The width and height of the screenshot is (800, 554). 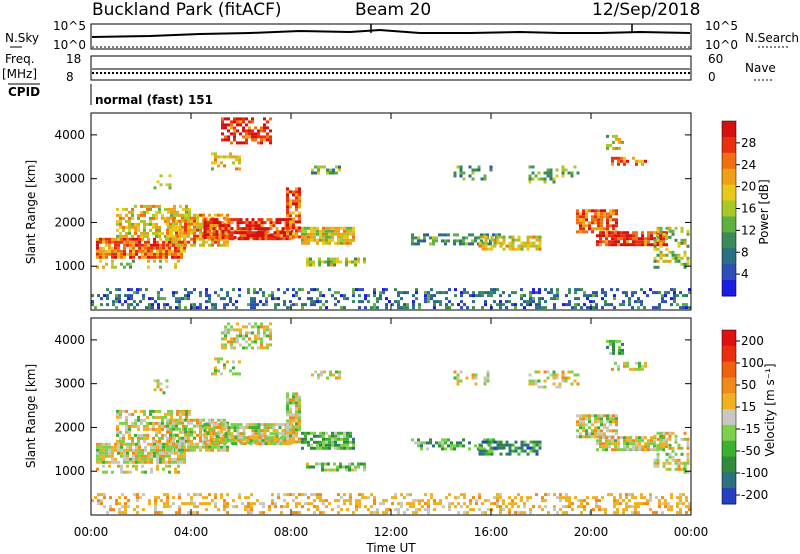 What do you see at coordinates (748, 385) in the screenshot?
I see `colorbar-tick-label: 50` at bounding box center [748, 385].